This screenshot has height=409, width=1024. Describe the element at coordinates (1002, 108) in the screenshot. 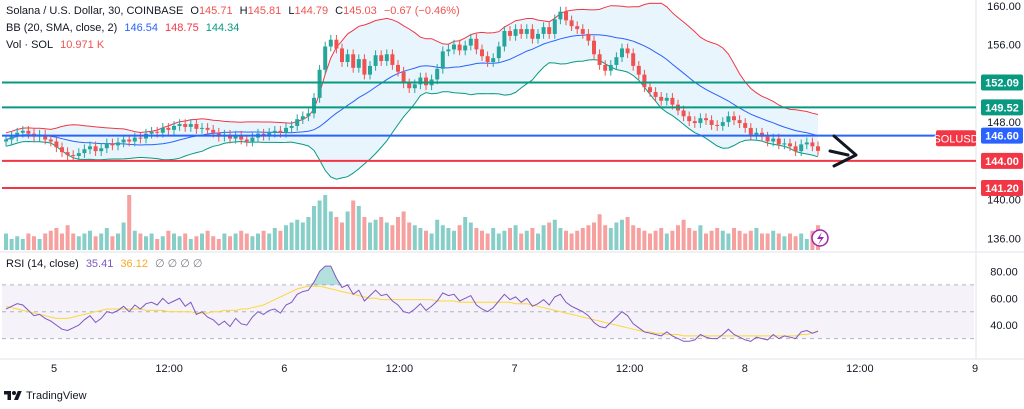

I see `level-label-149.52: 149.52` at that location.